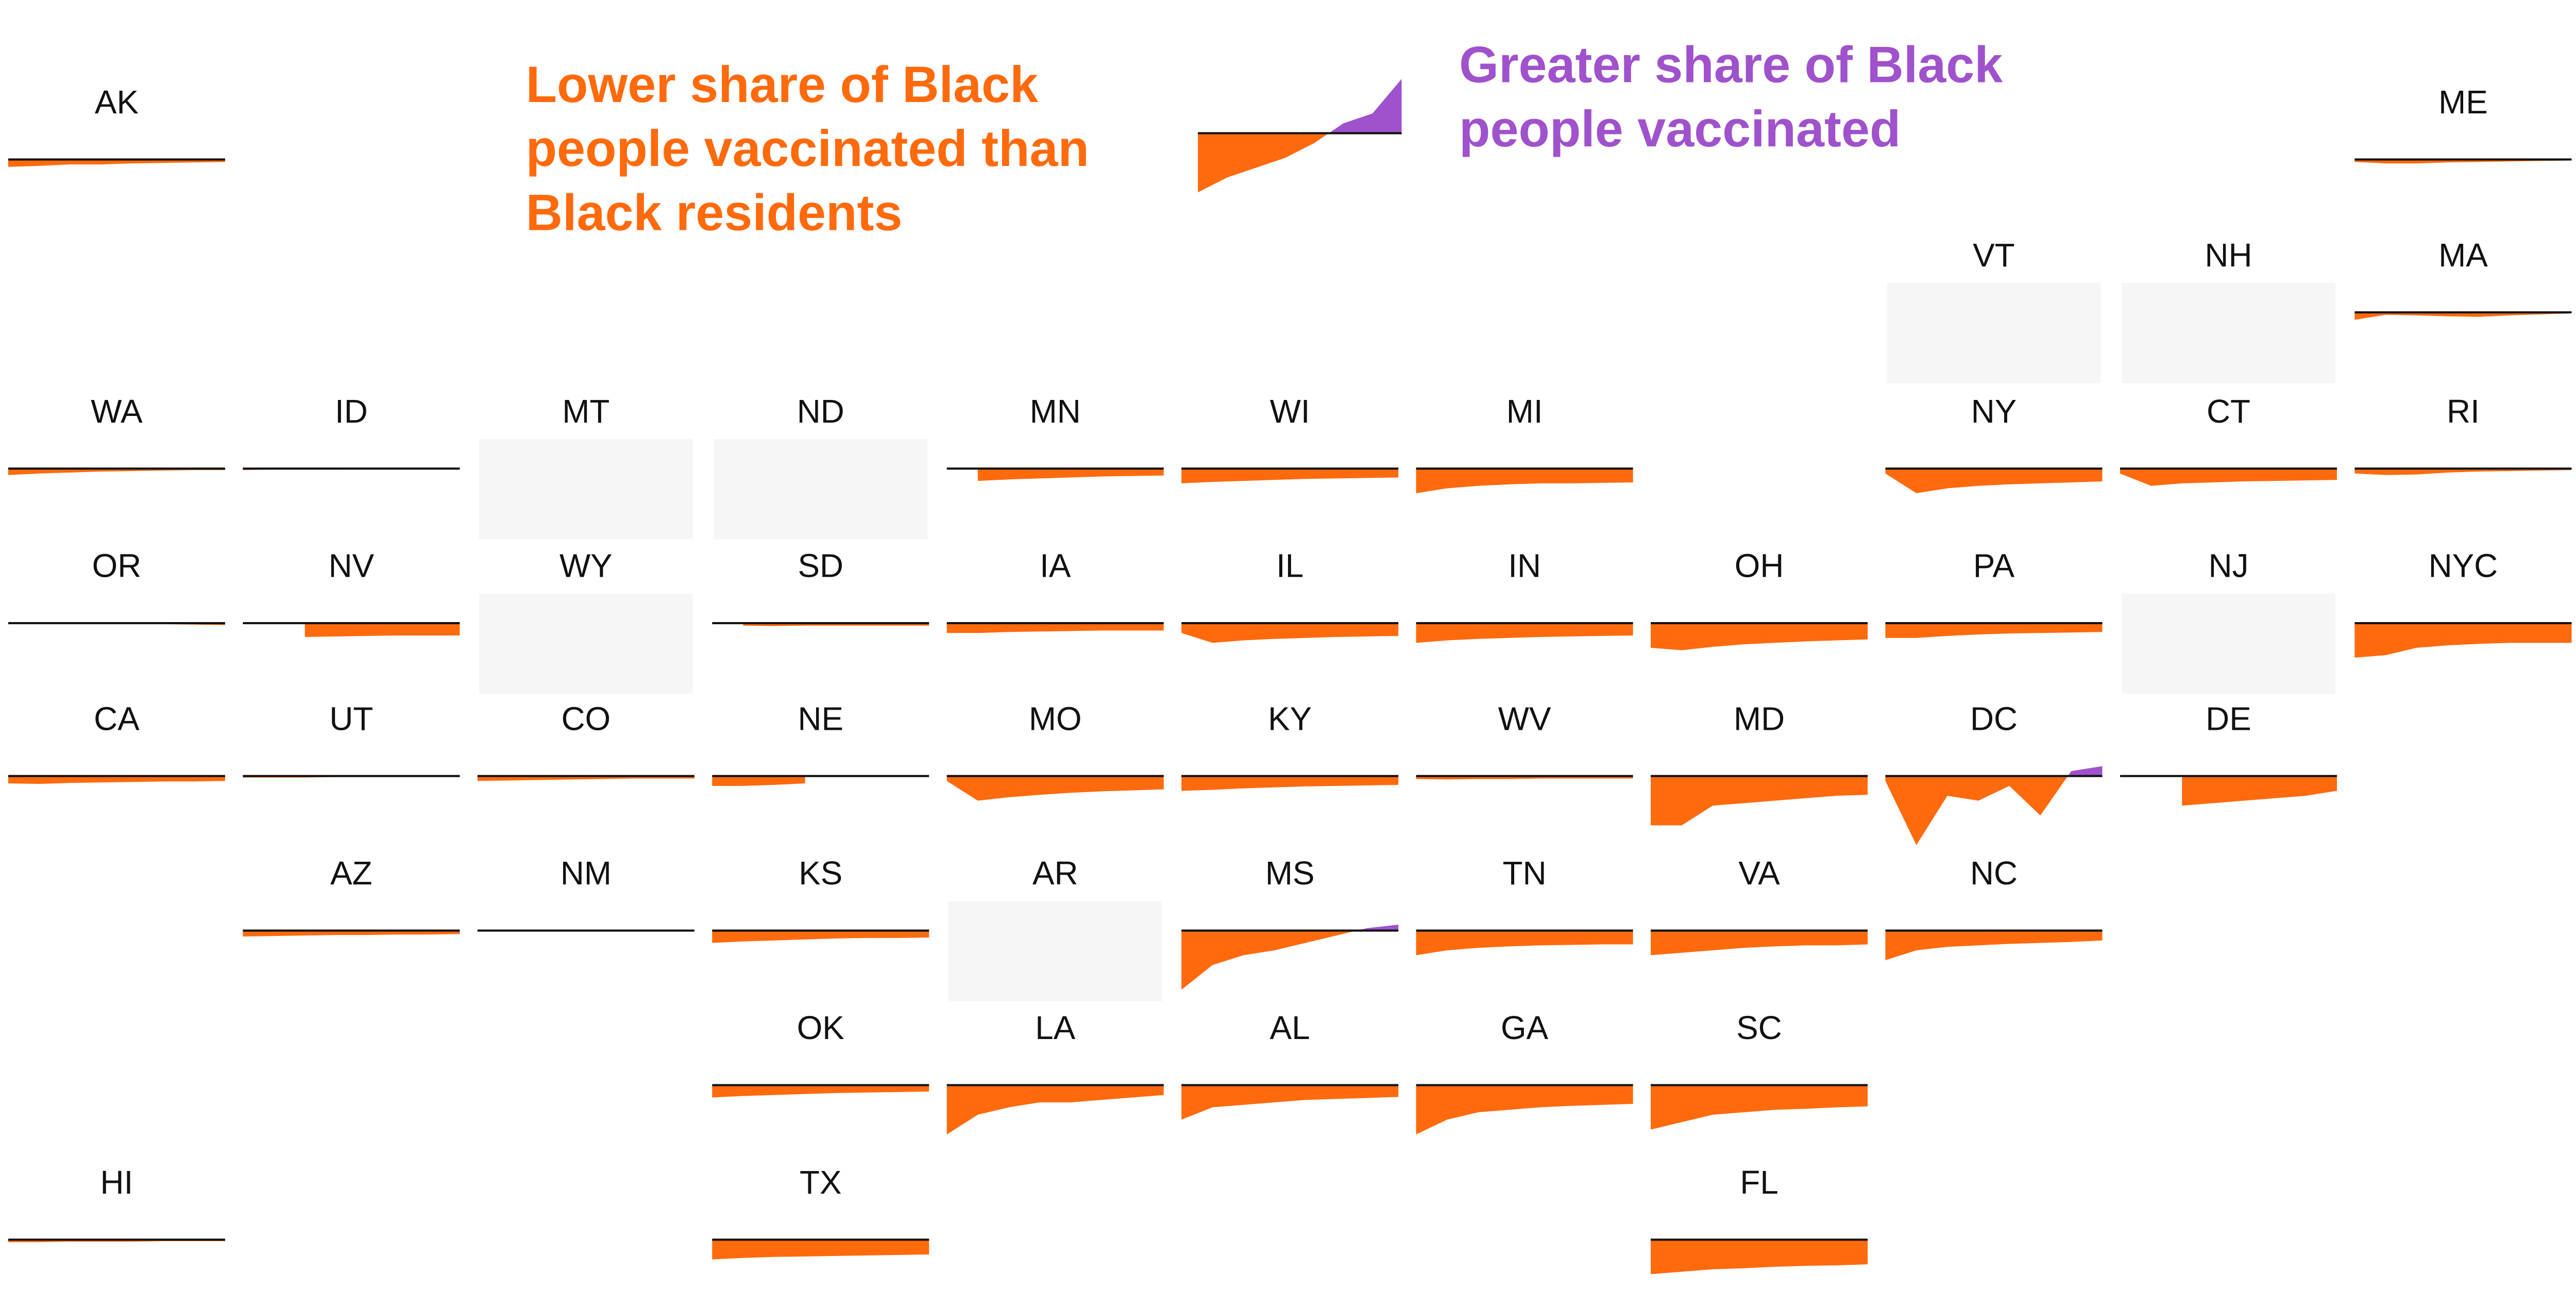 This screenshot has height=1289, width=2576. Describe the element at coordinates (1524, 565) in the screenshot. I see `state-label: IN` at that location.